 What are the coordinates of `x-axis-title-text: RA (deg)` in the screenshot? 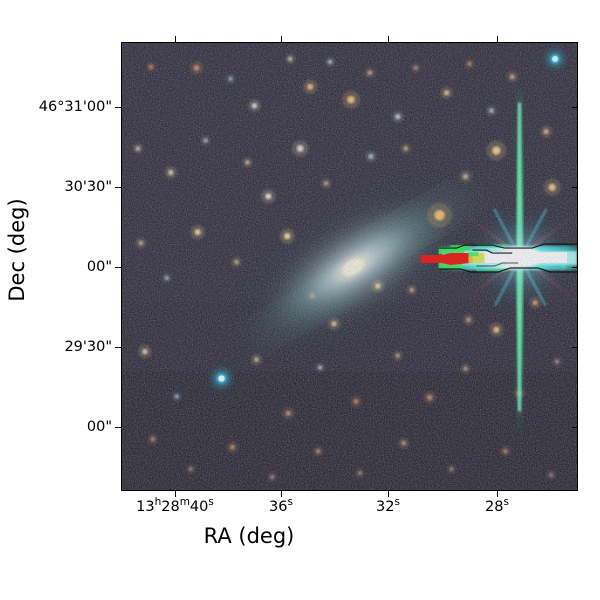 It's located at (249, 536).